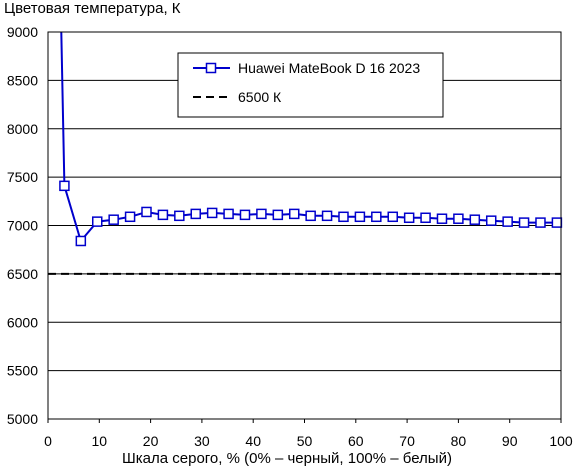 The width and height of the screenshot is (574, 469). What do you see at coordinates (100, 441) in the screenshot?
I see `x-tick-label-10: 10` at bounding box center [100, 441].